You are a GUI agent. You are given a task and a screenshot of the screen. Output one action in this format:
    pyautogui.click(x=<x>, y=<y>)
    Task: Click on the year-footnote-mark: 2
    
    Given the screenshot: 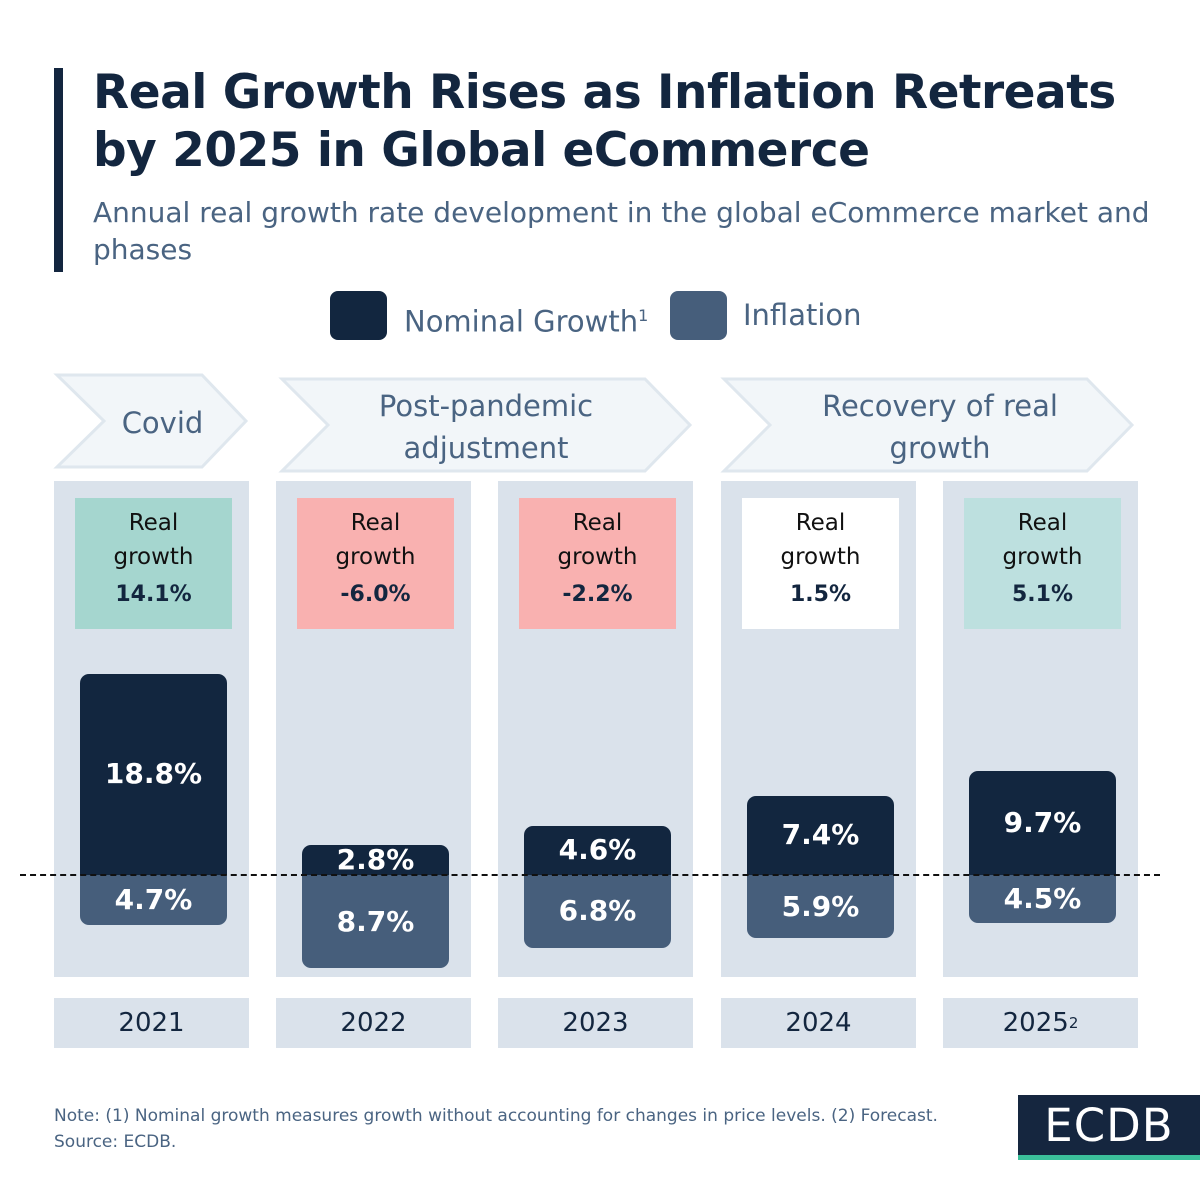 What is the action you would take?
    pyautogui.click(x=1073, y=1023)
    